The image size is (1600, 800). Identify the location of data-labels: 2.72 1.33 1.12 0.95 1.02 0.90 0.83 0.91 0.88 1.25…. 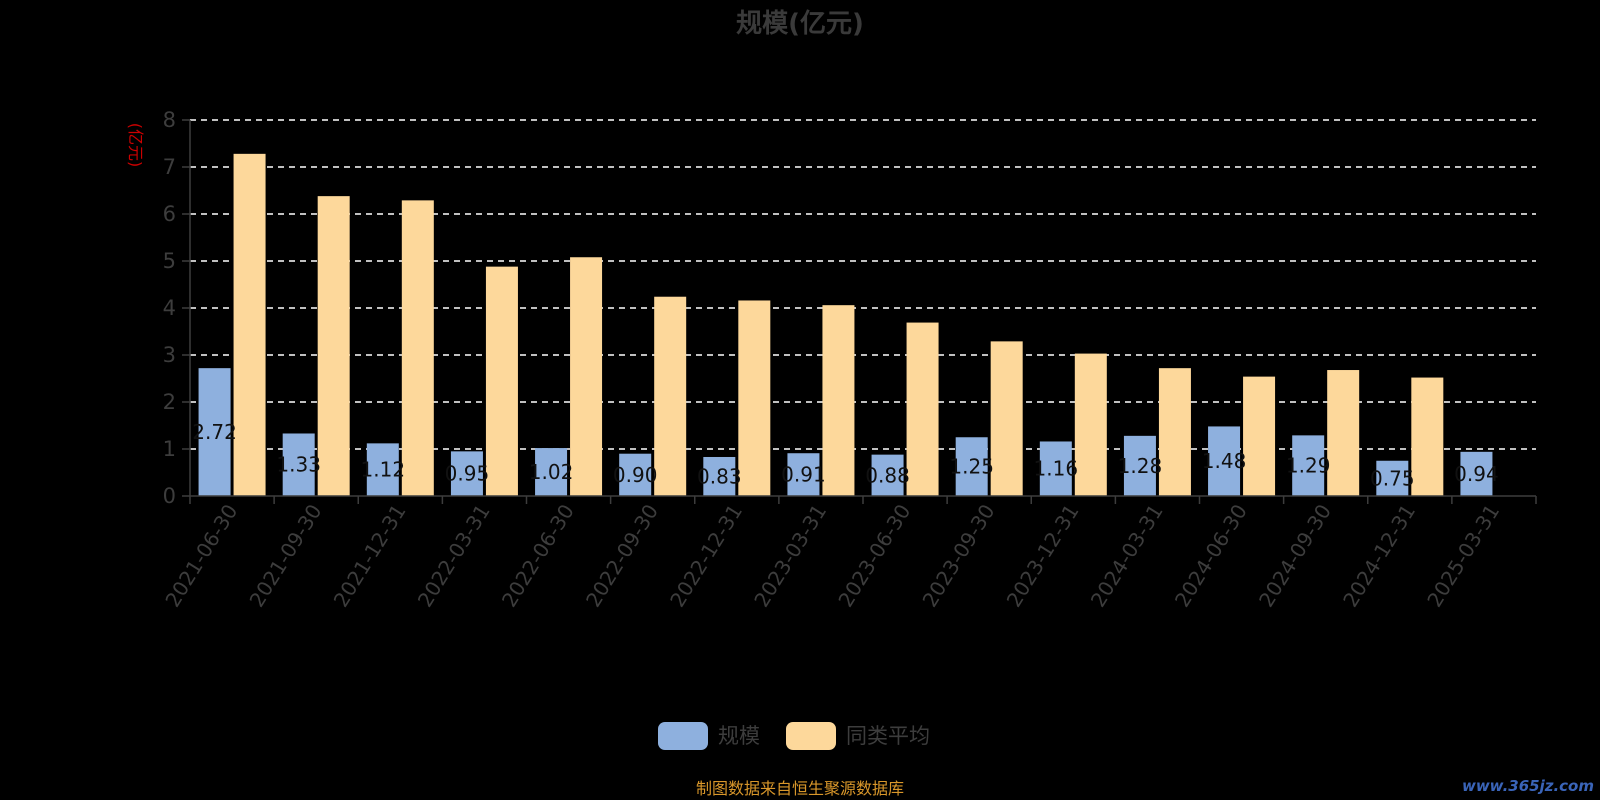
(845, 455).